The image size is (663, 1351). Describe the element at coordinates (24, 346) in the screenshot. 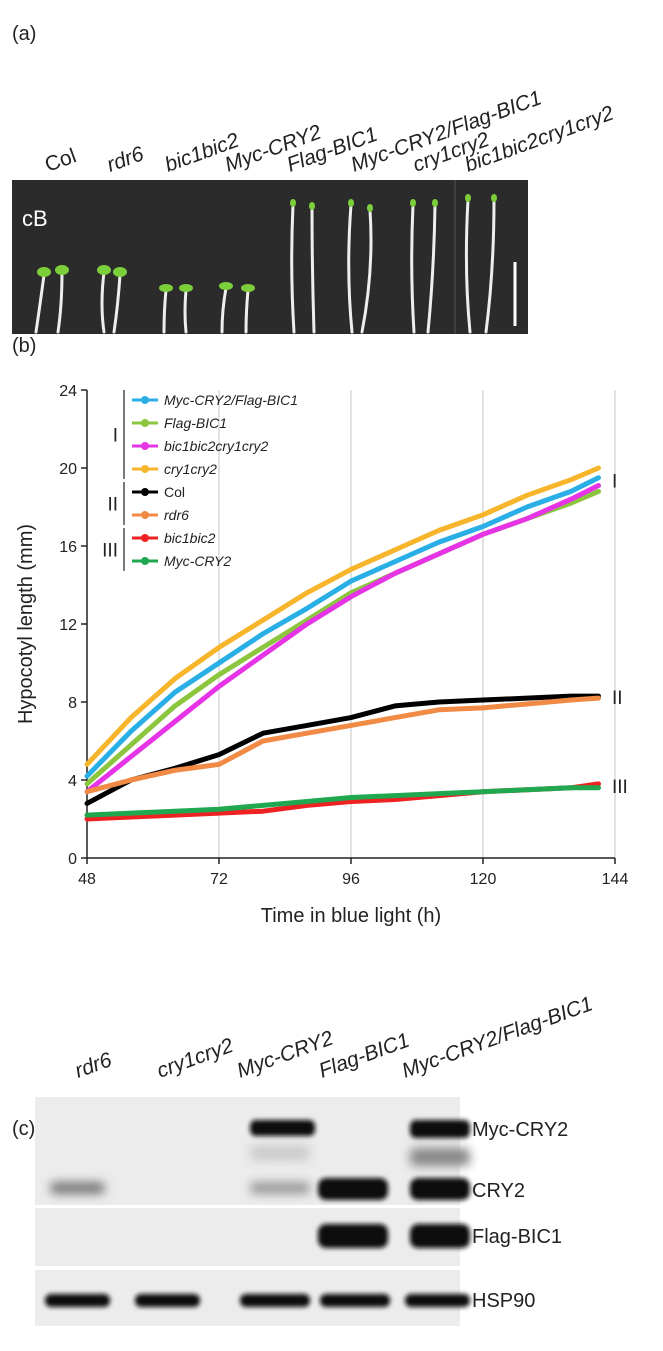

I see `panel-label: (b)` at that location.